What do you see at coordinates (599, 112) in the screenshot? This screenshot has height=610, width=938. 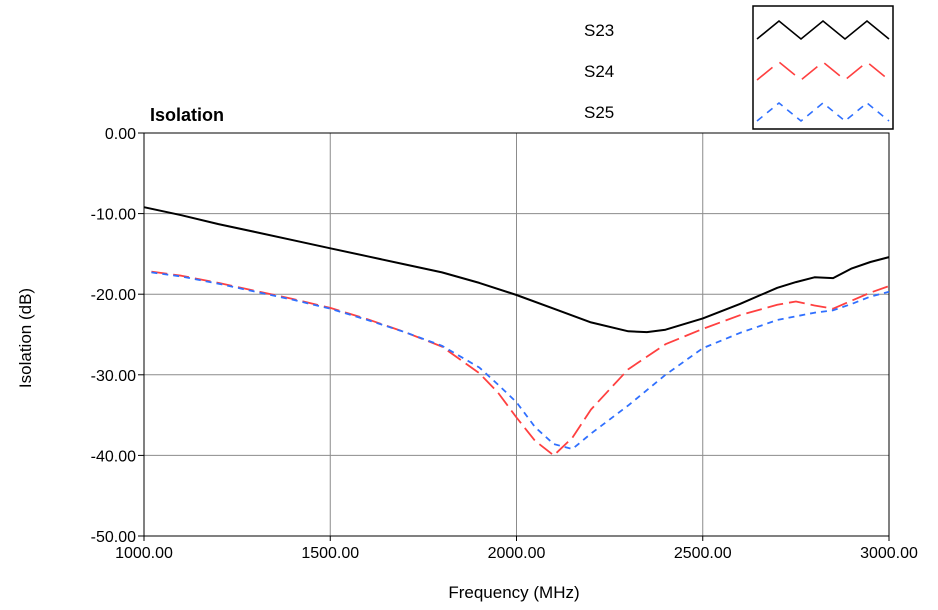 I see `legend-label-s25: S25` at bounding box center [599, 112].